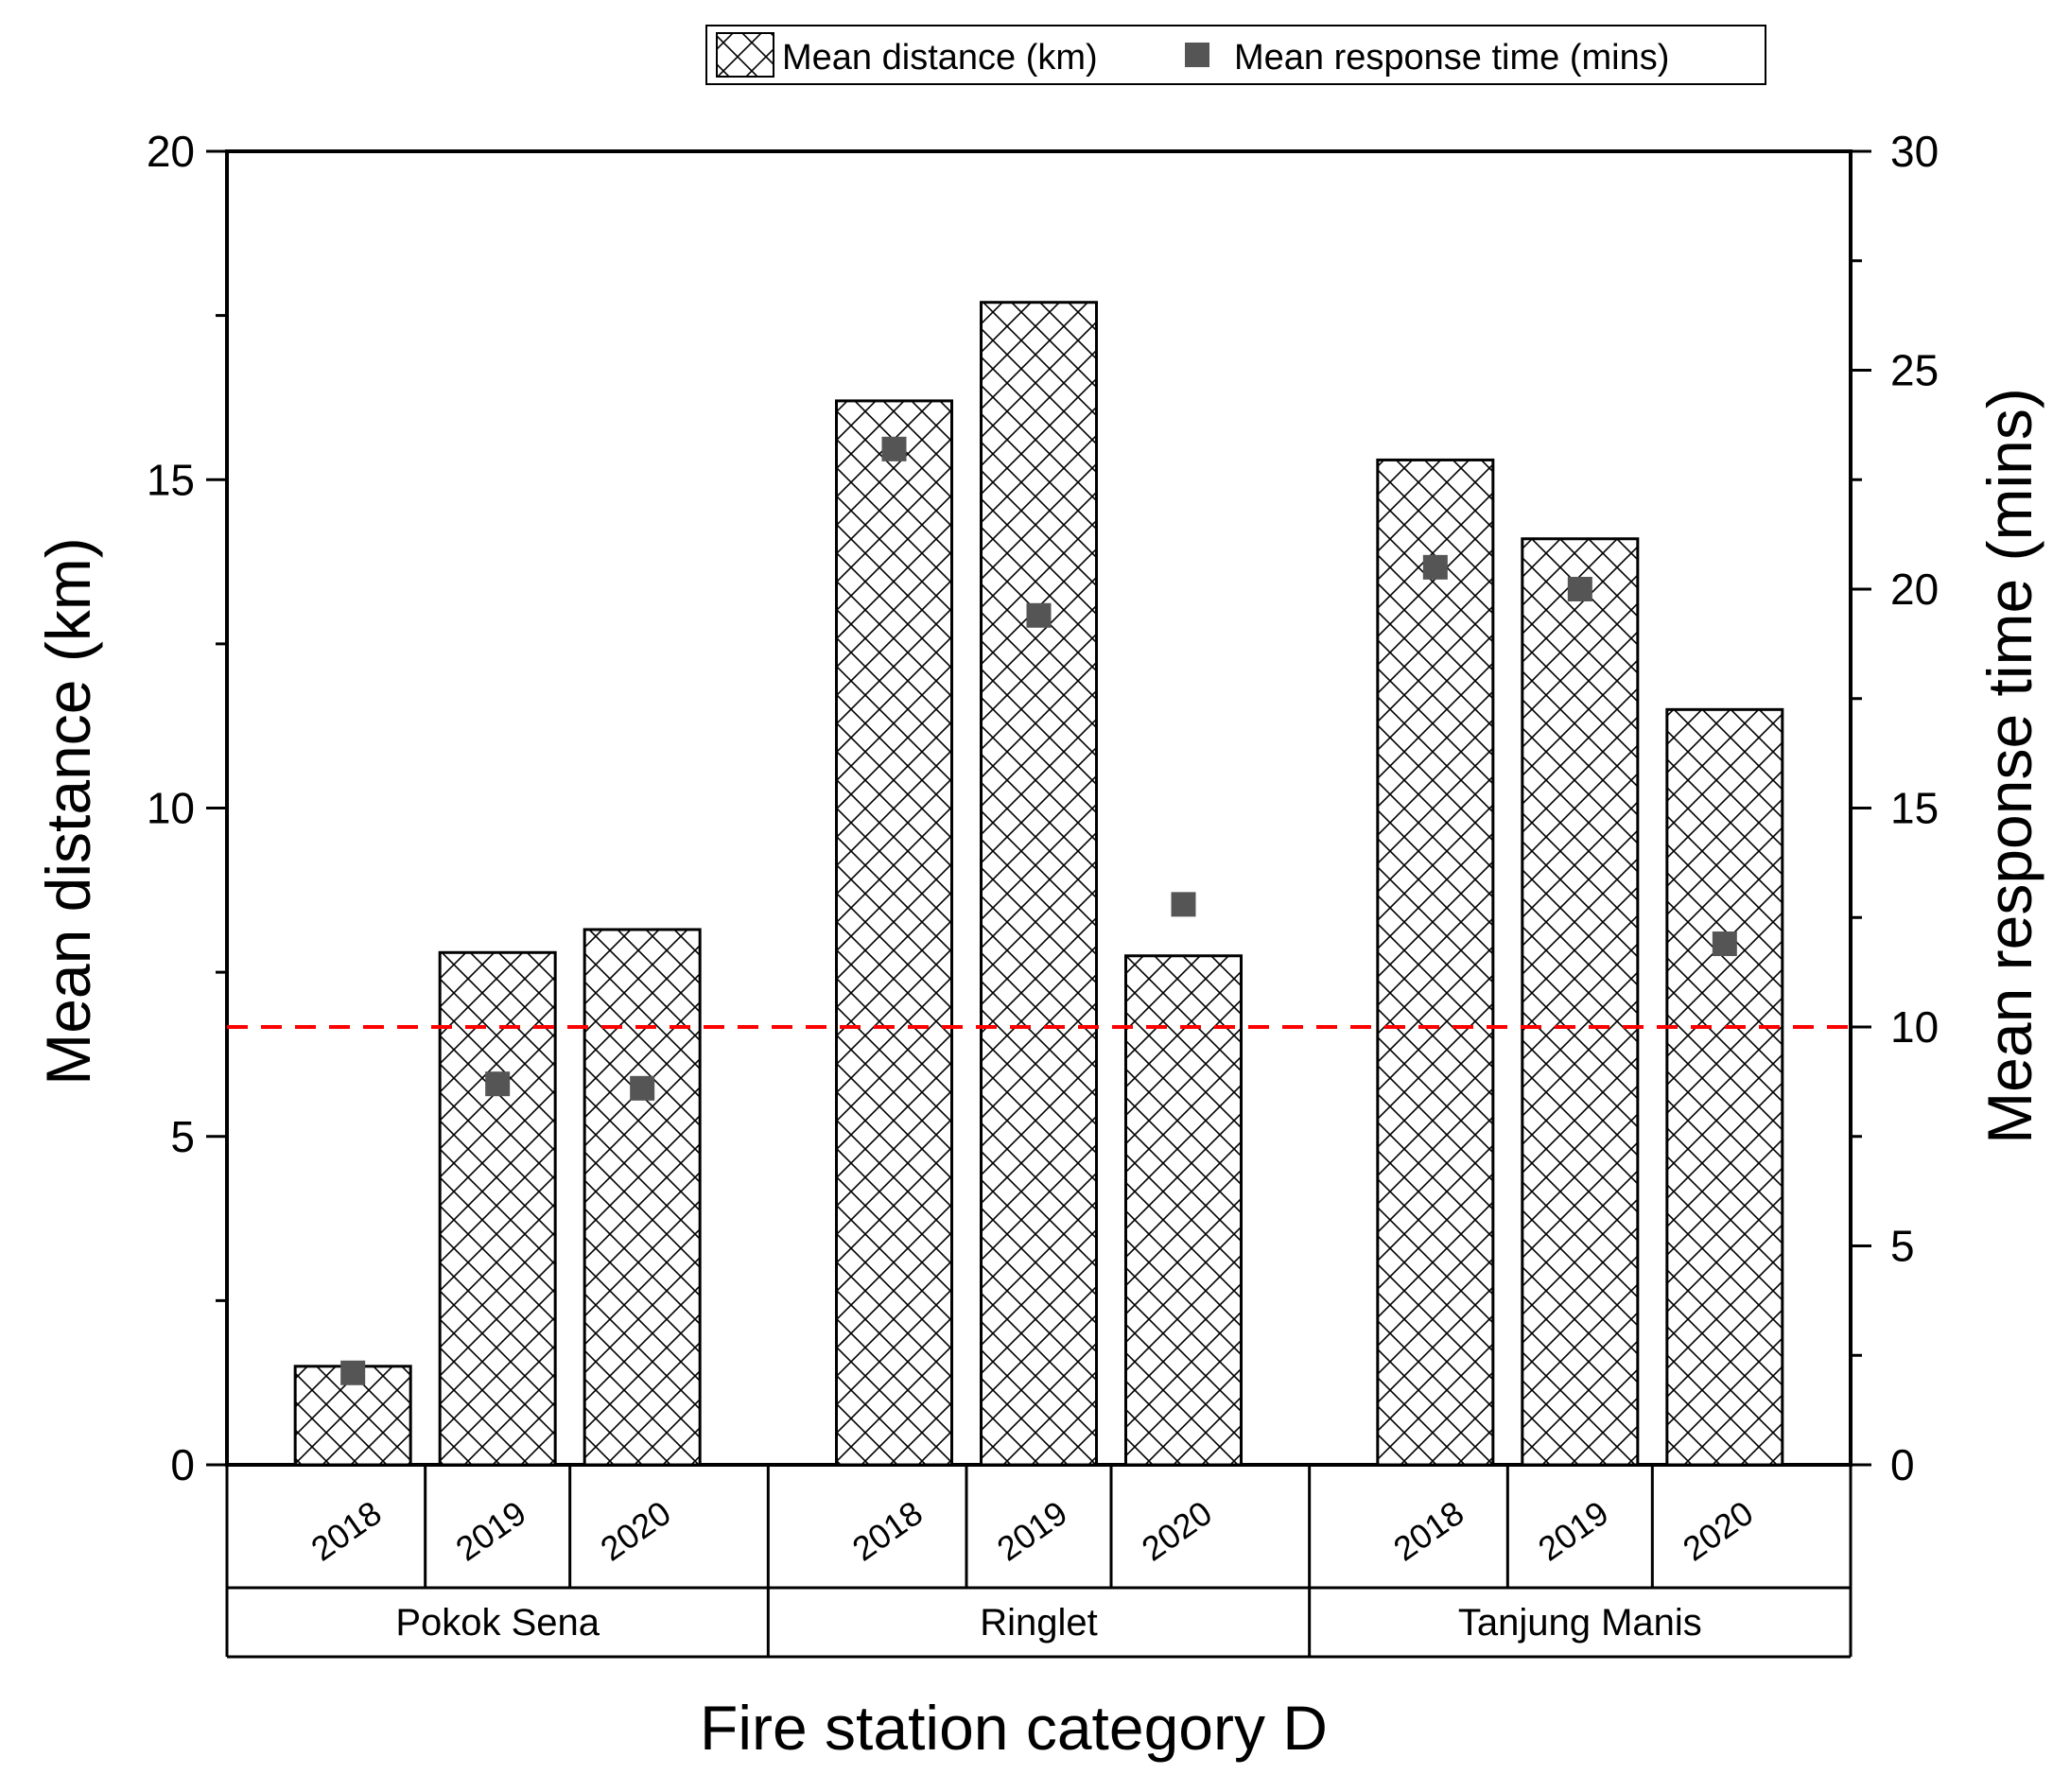 The height and width of the screenshot is (1792, 2070). Describe the element at coordinates (1014, 1728) in the screenshot. I see `x-axis-title: Fire station category D` at that location.